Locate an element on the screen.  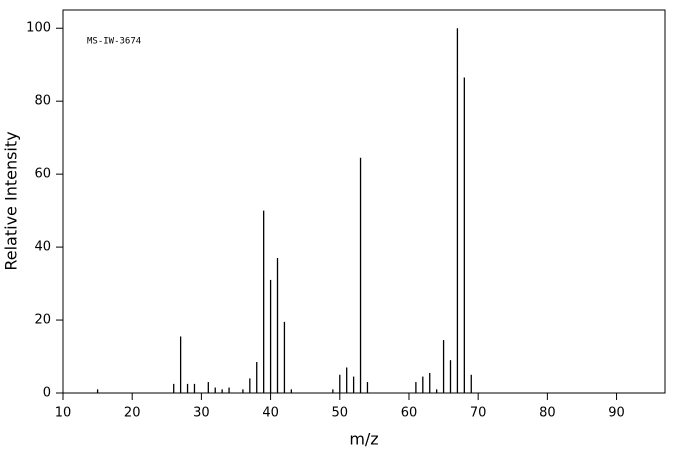
x-tick-label: 40 is located at coordinates (270, 413).